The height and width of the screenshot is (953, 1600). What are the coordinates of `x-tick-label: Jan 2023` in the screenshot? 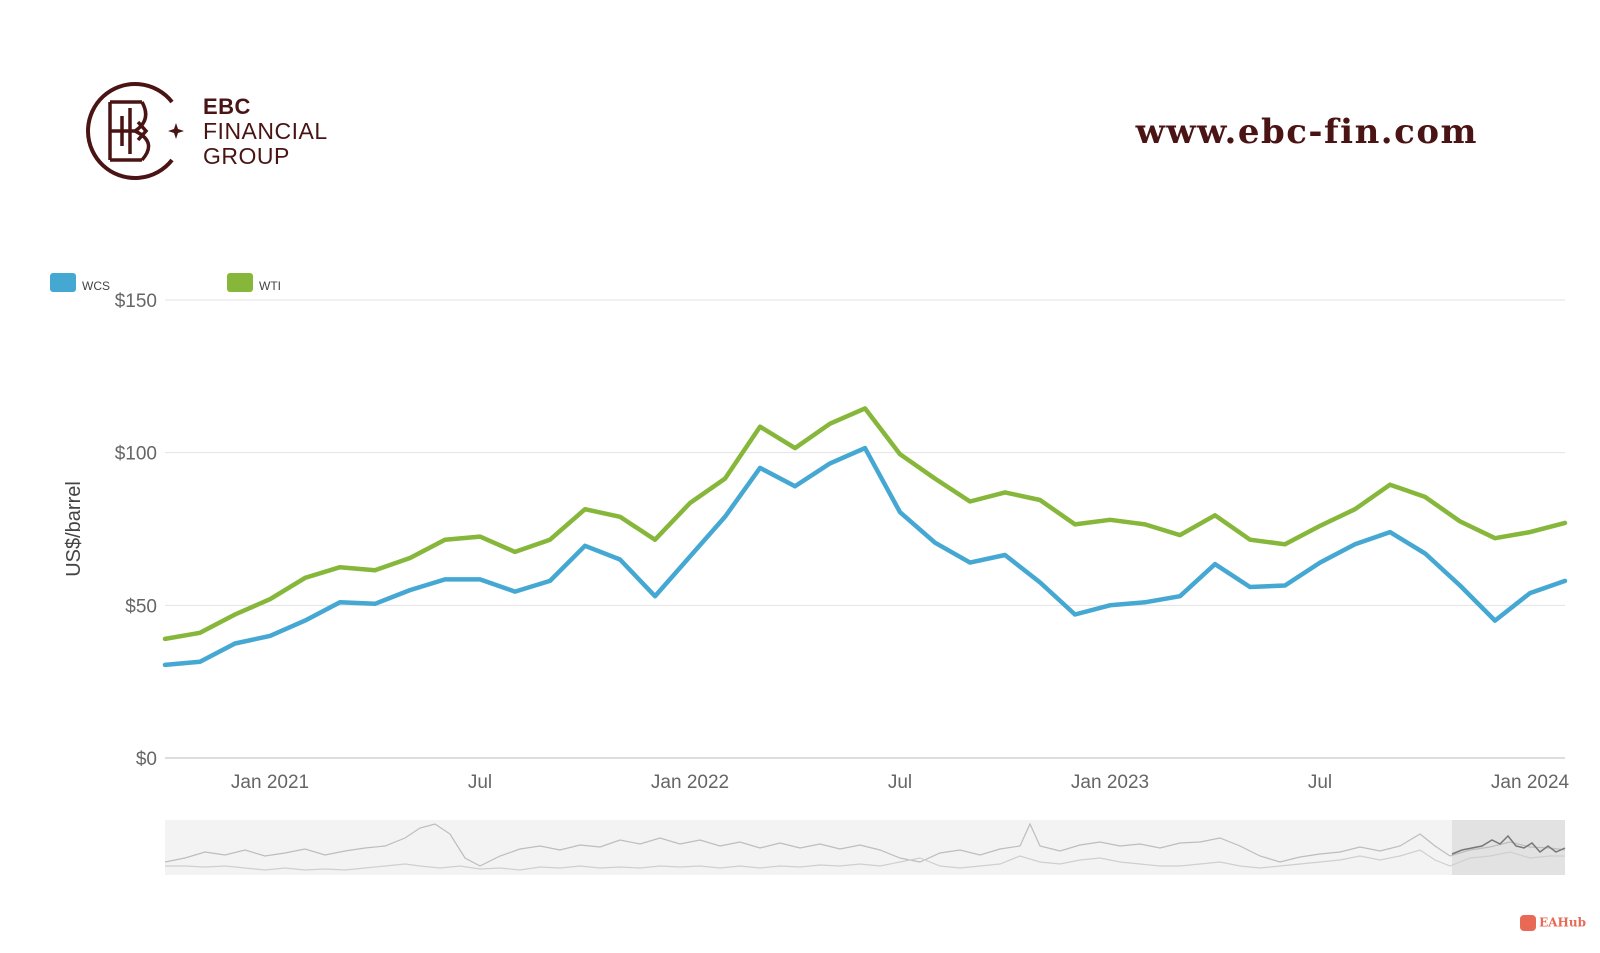 It's located at (1110, 782).